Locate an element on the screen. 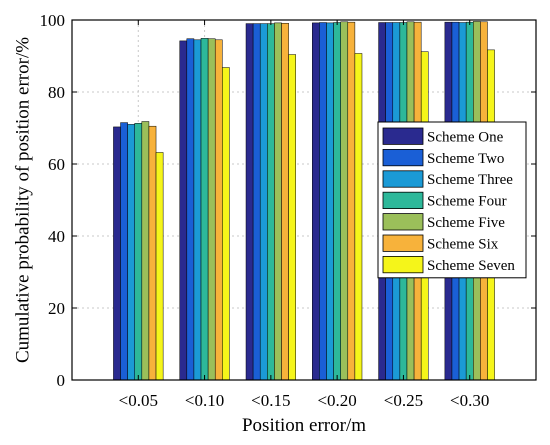  y-tick-label: 80 is located at coordinates (56, 92).